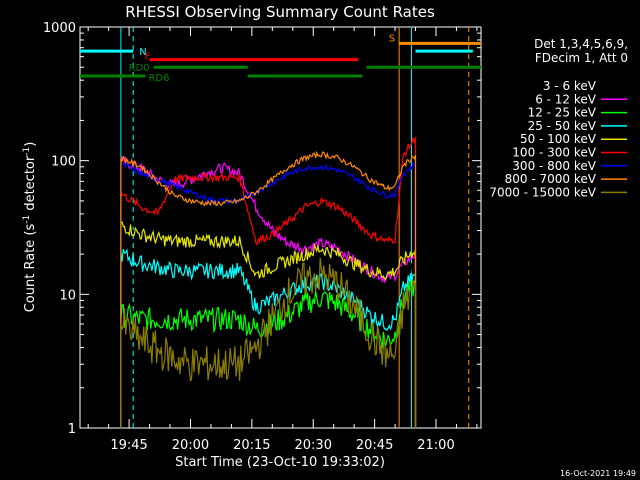 Image resolution: width=640 pixels, height=480 pixels. I want to click on legend-label-2: 12 - 25 keV, so click(562, 113).